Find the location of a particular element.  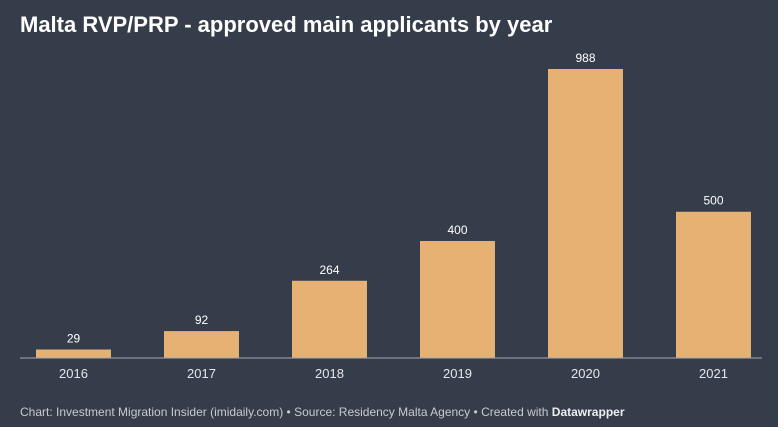

bar-2016 is located at coordinates (73, 353).